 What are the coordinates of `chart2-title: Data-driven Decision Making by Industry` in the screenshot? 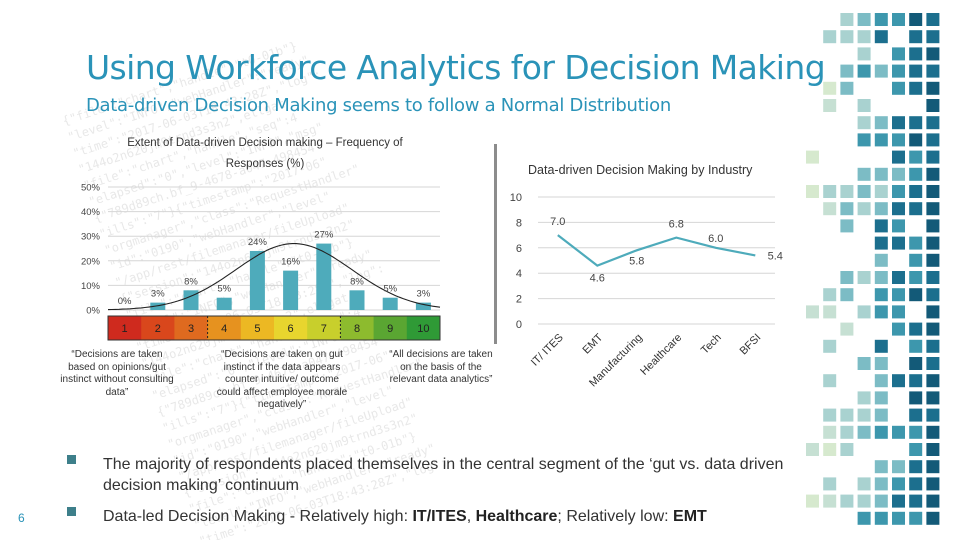 It's located at (640, 170).